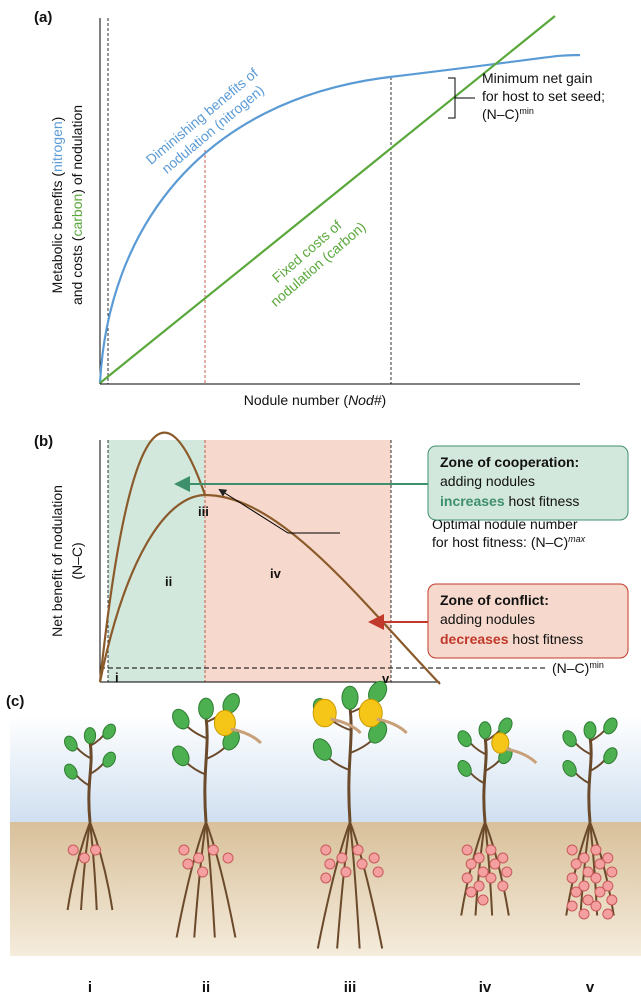 This screenshot has width=641, height=1001. What do you see at coordinates (57, 119) in the screenshot?
I see `label-part: )` at bounding box center [57, 119].